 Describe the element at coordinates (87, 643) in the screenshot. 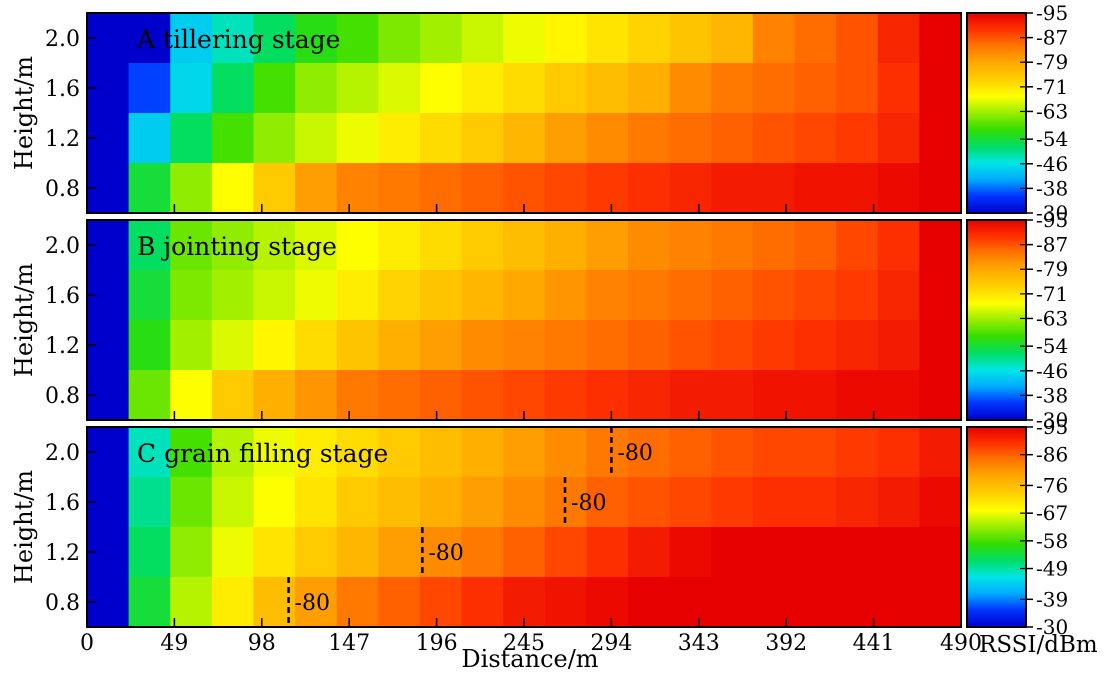

I see `x-tick-label: 0` at that location.